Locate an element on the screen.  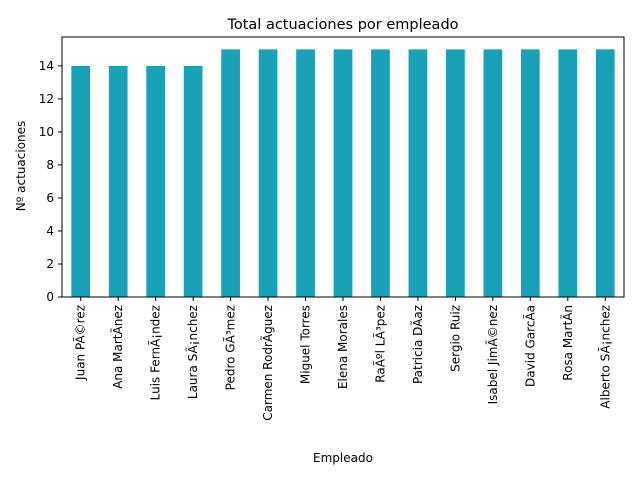
x-tick-label: Juan PÃ©rez is located at coordinates (80, 343).